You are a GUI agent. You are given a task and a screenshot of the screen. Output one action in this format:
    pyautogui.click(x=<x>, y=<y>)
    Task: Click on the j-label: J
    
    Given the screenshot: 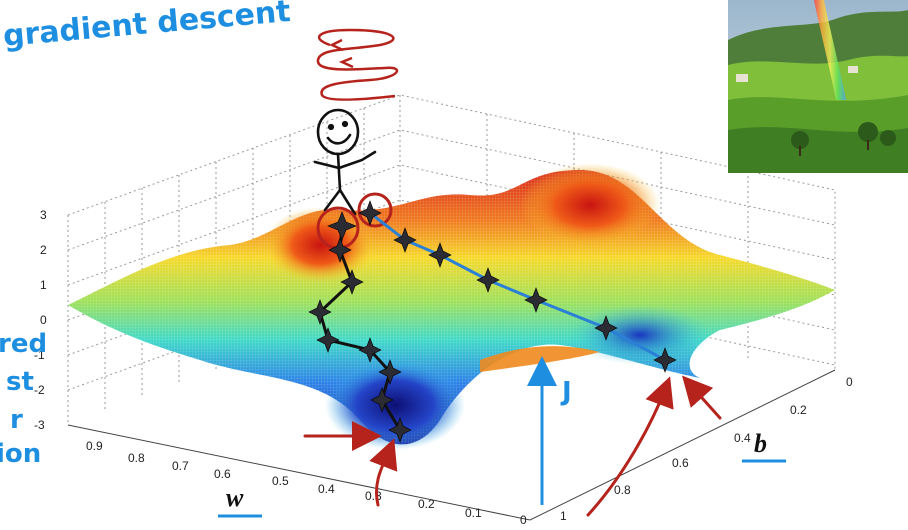 What is the action you would take?
    pyautogui.click(x=566, y=392)
    